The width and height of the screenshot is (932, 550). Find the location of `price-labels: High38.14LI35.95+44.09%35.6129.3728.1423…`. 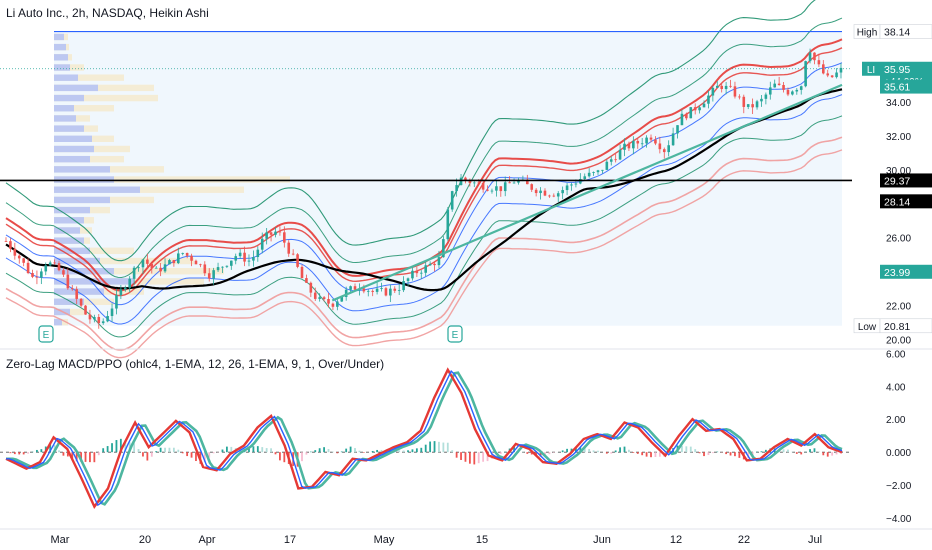

price-labels: High38.14LI35.95+44.09%35.6129.3728.1423… is located at coordinates (892, 179).